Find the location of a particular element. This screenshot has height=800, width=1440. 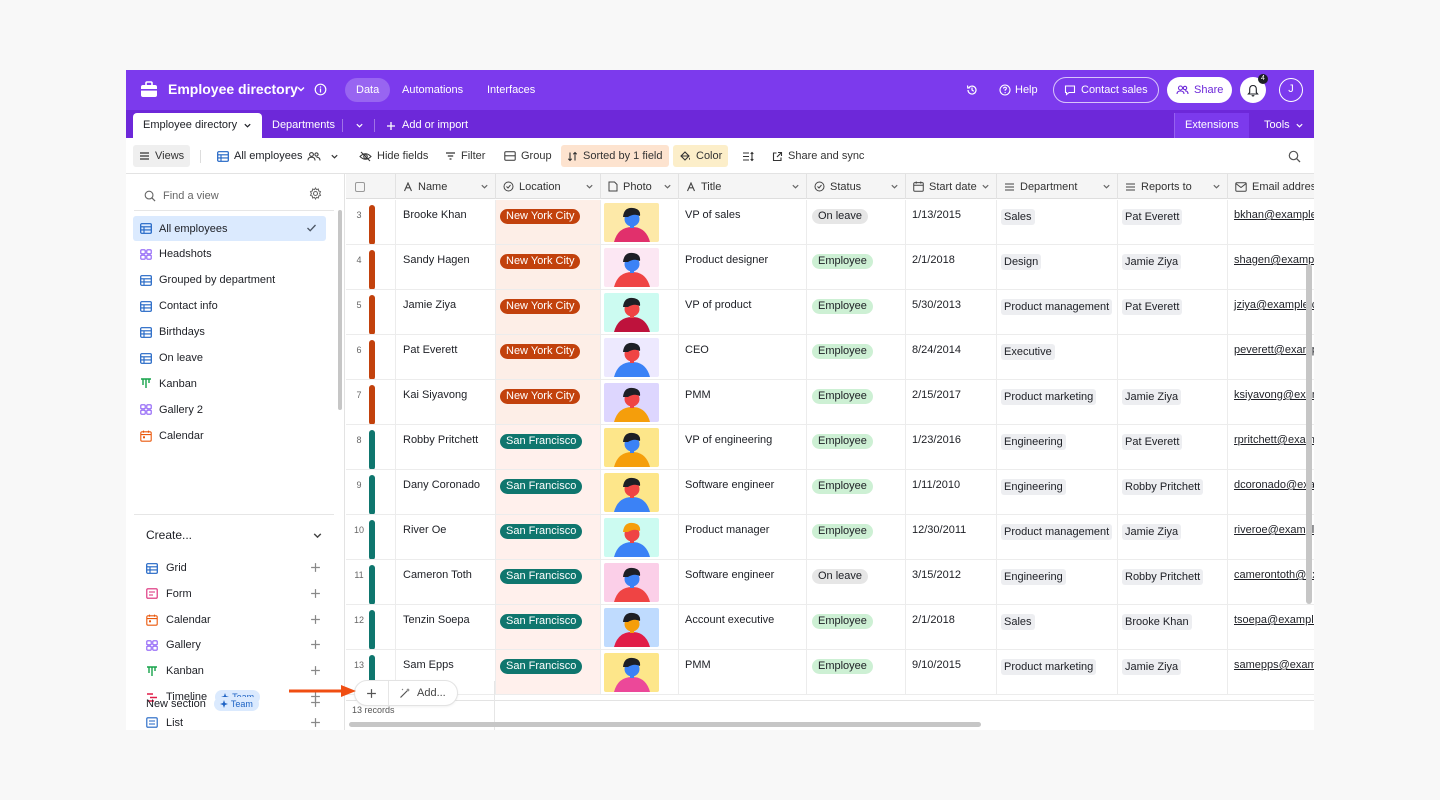

gear-icon is located at coordinates (315, 193).